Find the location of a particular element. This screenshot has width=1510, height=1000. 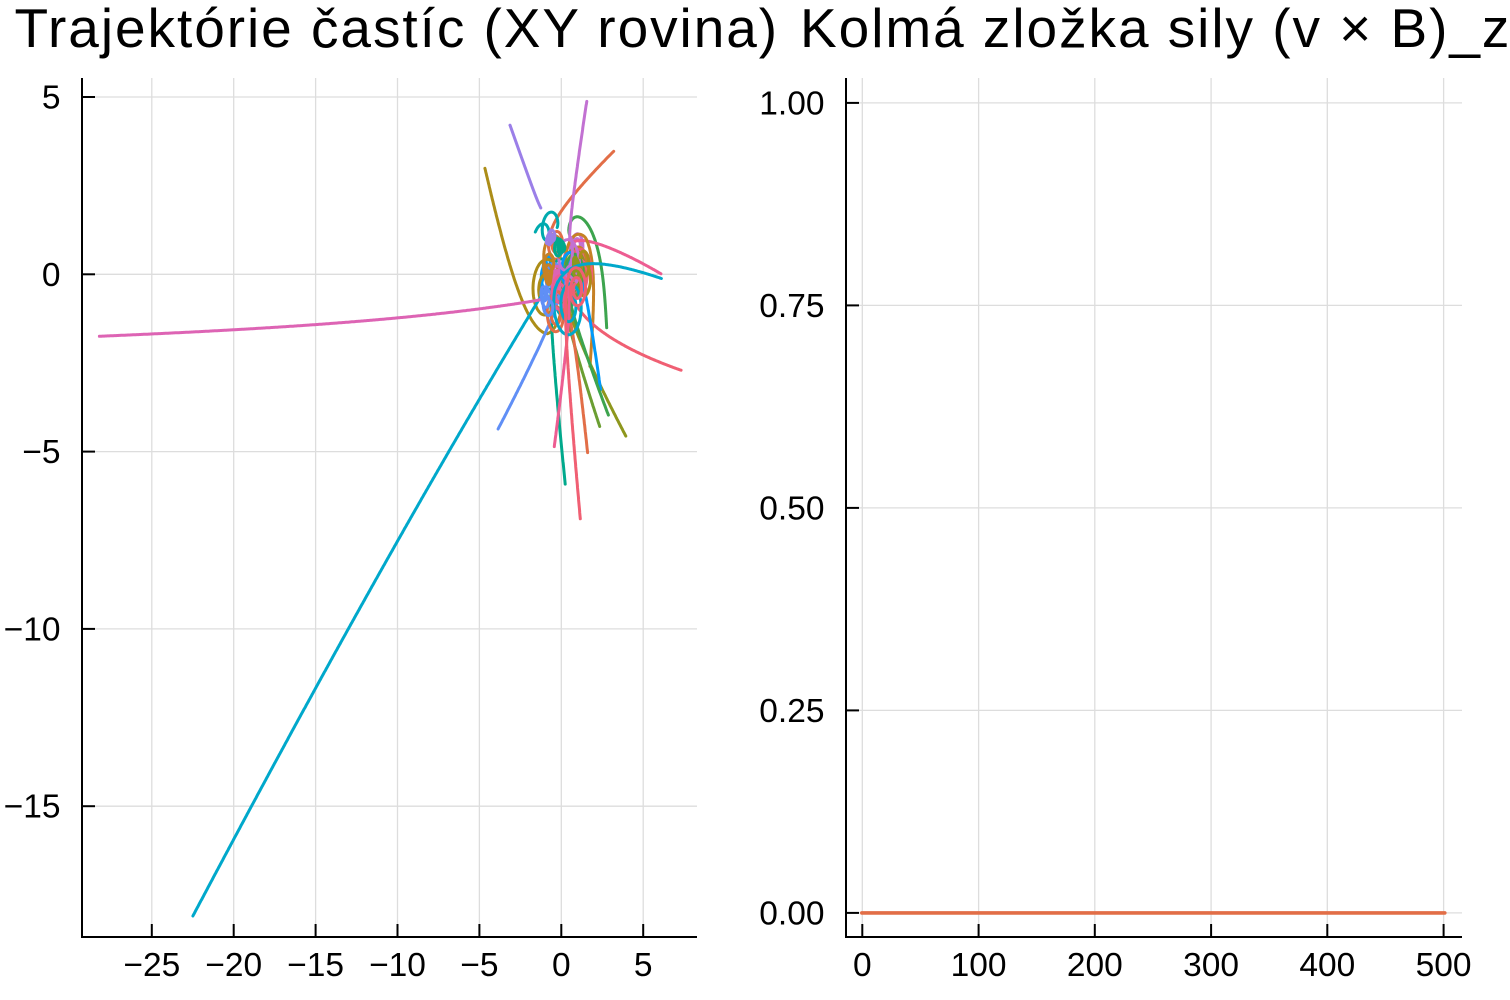

svg-text: 0.25 is located at coordinates (791, 711).